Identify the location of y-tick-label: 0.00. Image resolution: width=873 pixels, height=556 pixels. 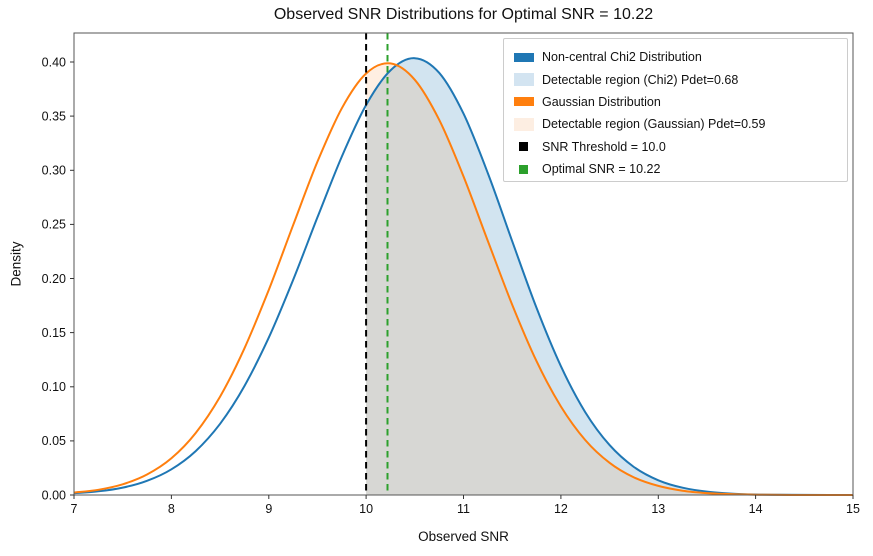
(54, 495).